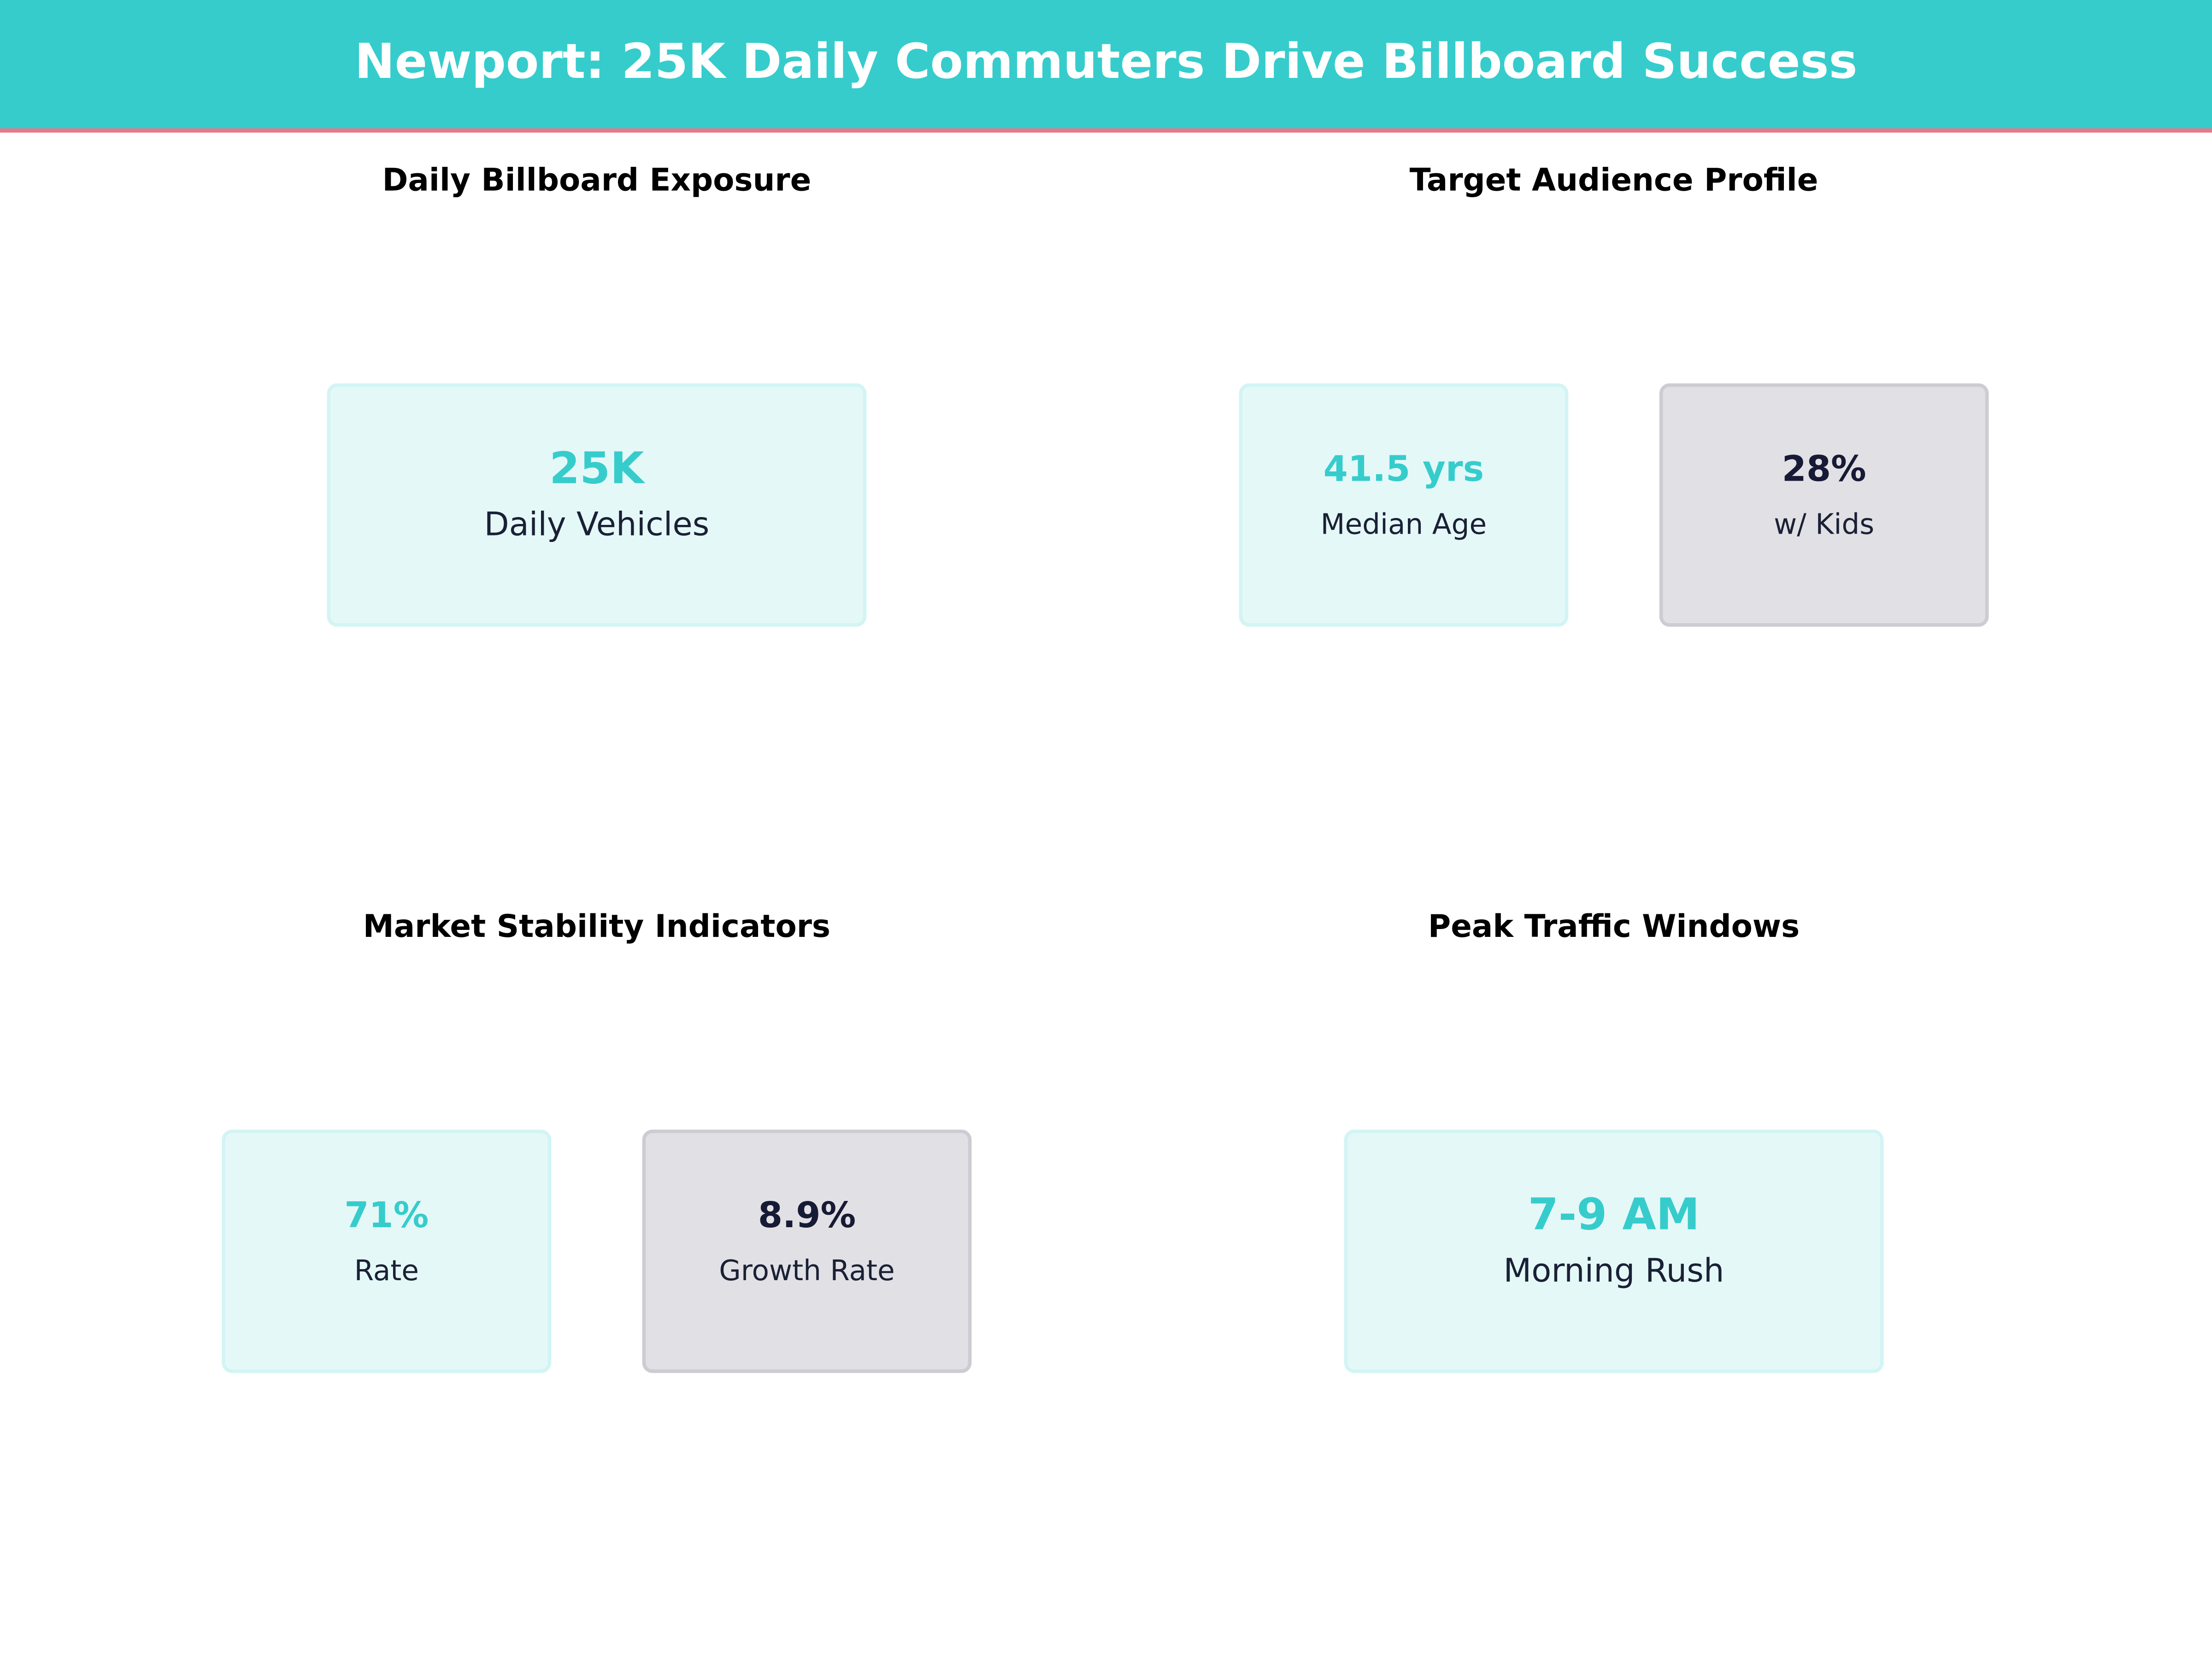 The height and width of the screenshot is (1659, 2212). What do you see at coordinates (597, 468) in the screenshot?
I see `metric-value: 25K` at bounding box center [597, 468].